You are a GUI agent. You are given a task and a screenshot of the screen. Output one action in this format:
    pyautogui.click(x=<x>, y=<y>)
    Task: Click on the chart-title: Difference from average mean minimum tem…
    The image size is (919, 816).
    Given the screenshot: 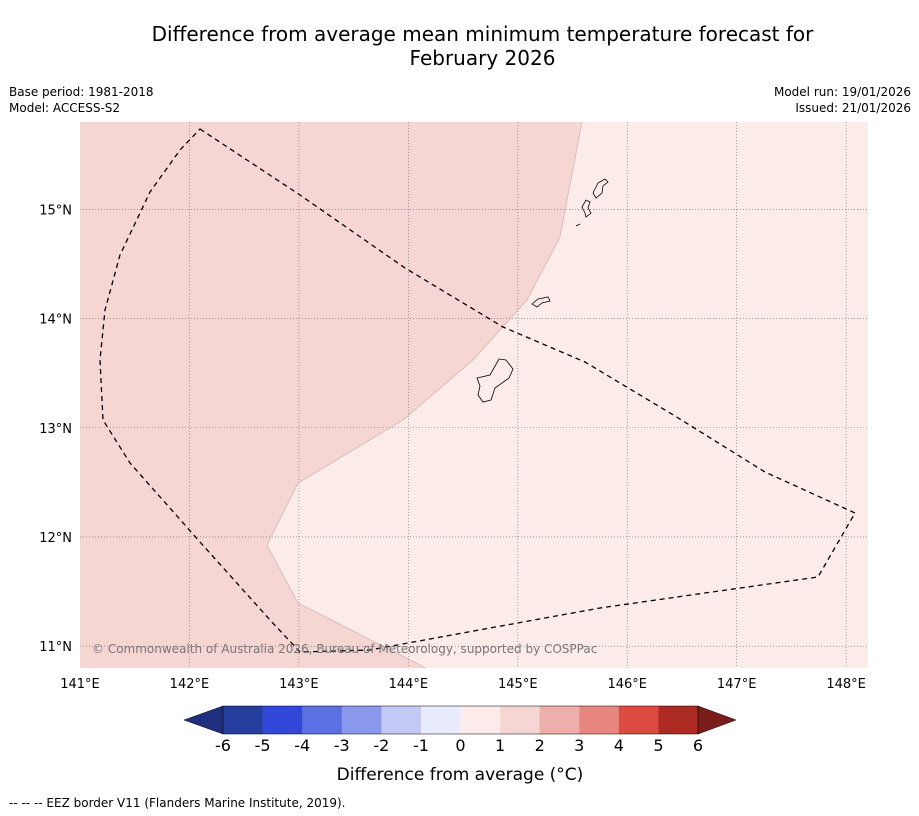 What is the action you would take?
    pyautogui.click(x=459, y=46)
    